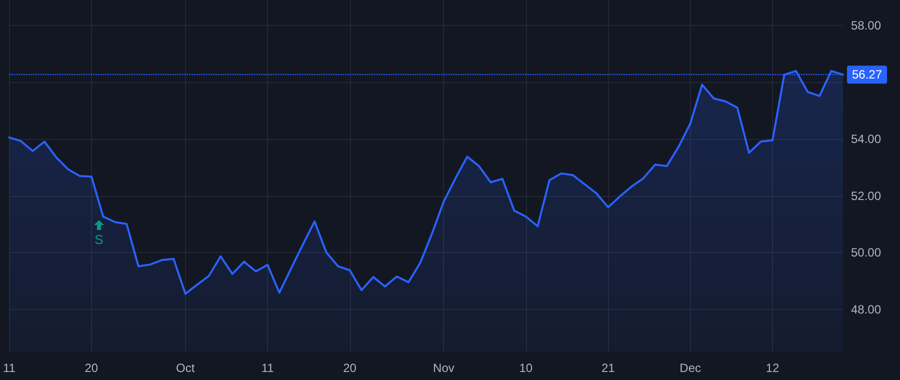  I want to click on y-tick-label: 54.00, so click(866, 139).